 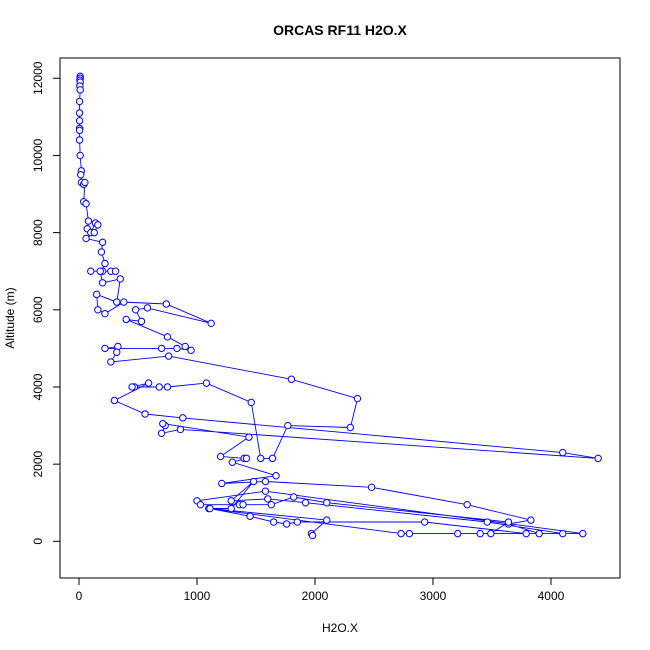 I want to click on y-tick-label: 2000, so click(x=38, y=463).